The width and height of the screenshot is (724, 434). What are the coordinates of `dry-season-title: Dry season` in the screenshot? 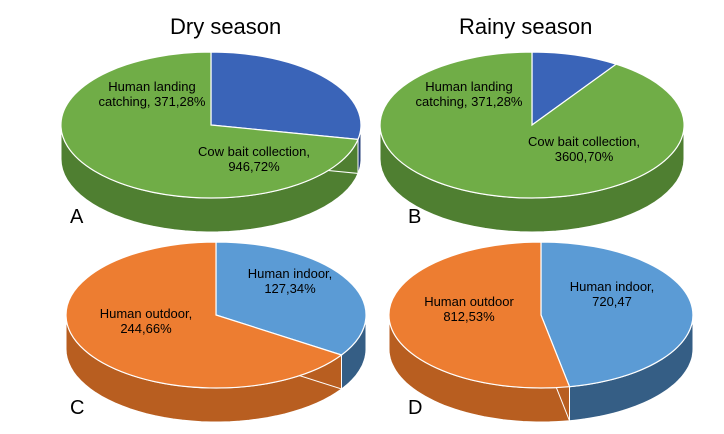 It's located at (226, 26).